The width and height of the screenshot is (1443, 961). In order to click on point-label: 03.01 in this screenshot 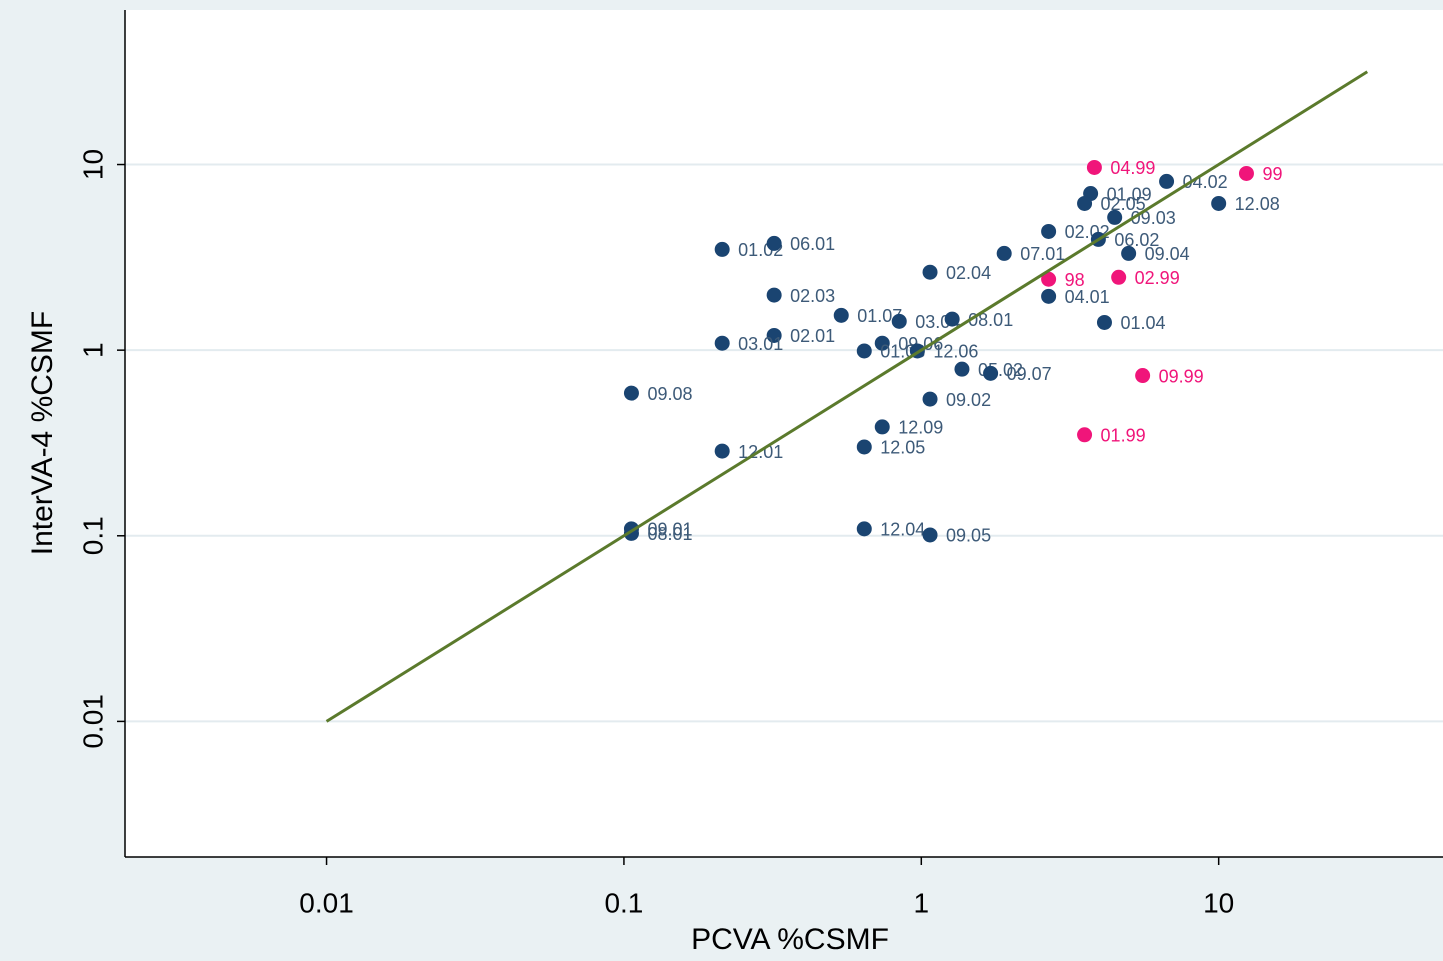, I will do `click(760, 344)`.